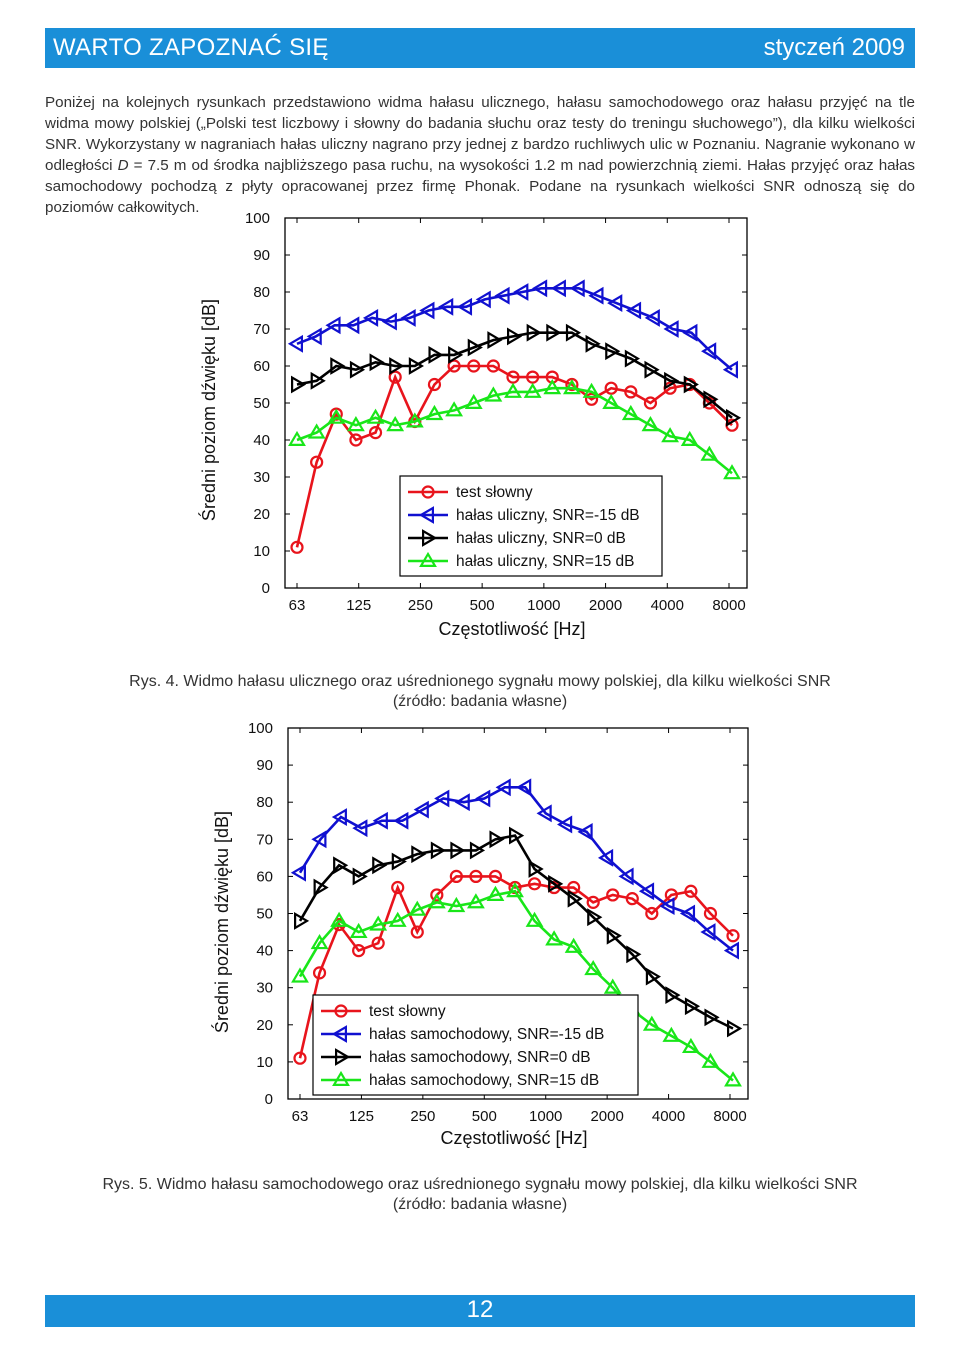  Describe the element at coordinates (407, 1011) in the screenshot. I see `legend-label: test słowny` at that location.